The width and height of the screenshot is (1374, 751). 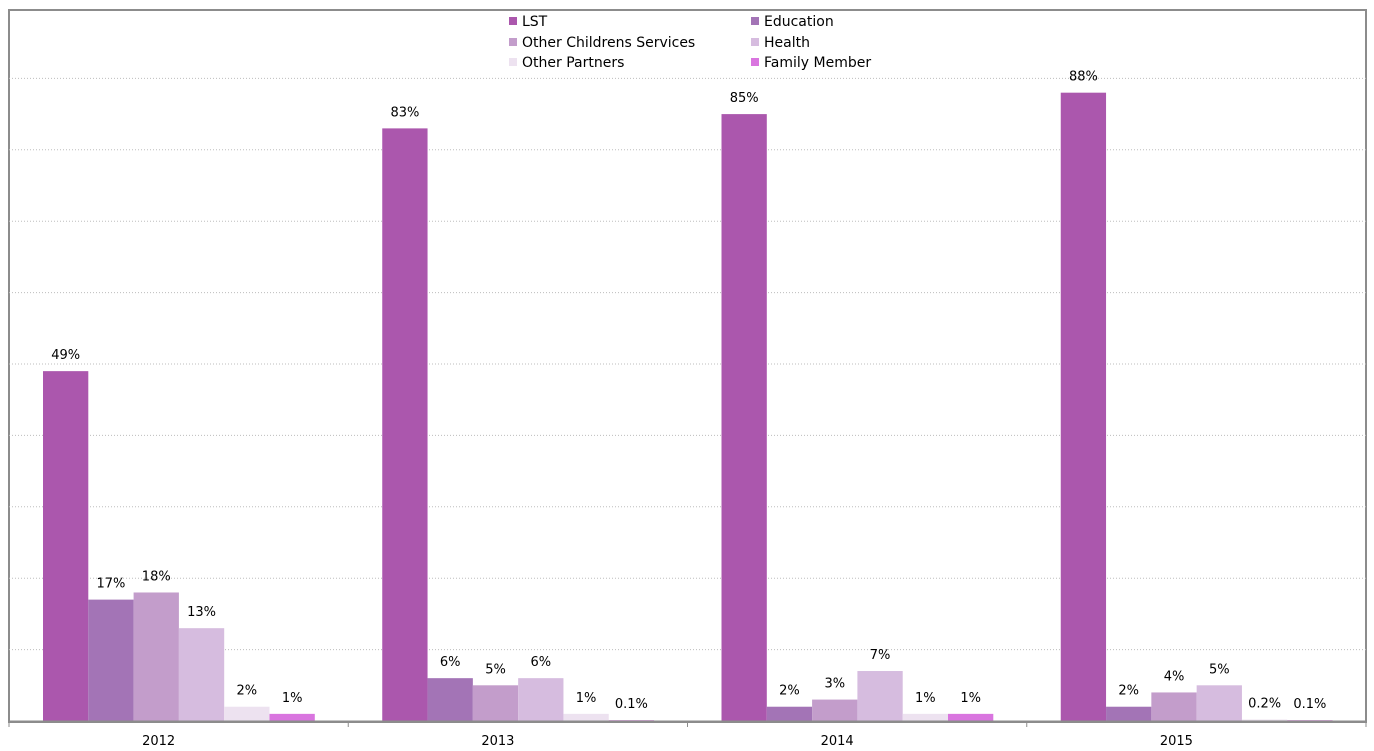 What do you see at coordinates (971, 717) in the screenshot?
I see `bar-family-member-2014` at bounding box center [971, 717].